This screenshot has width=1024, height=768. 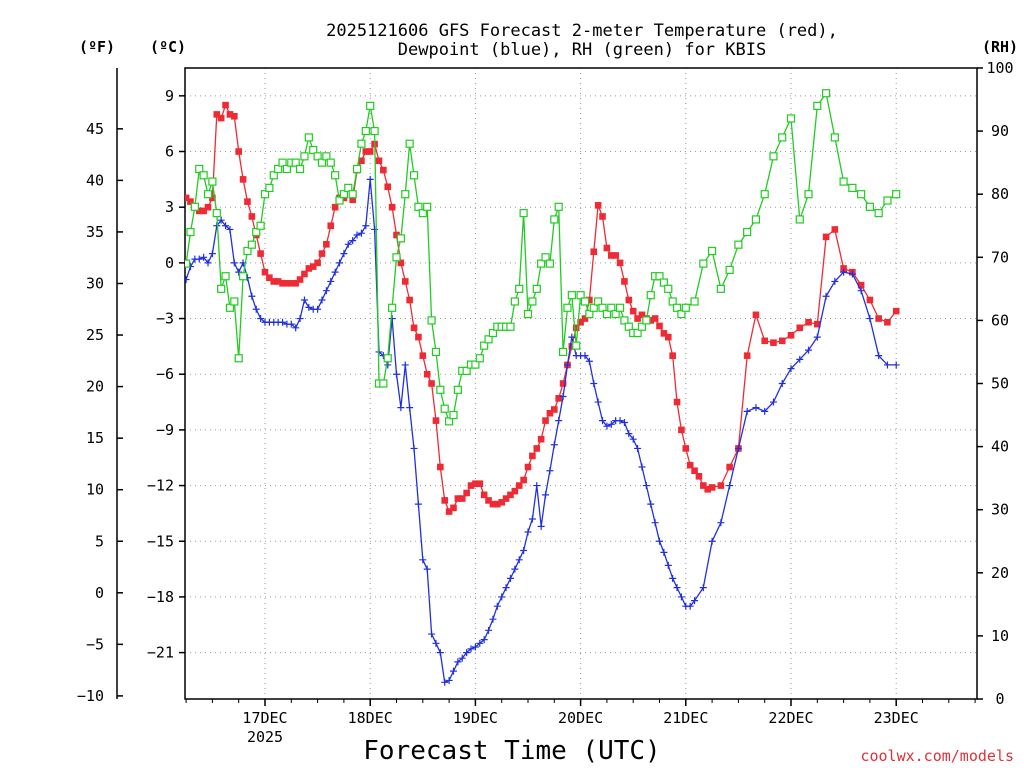 I want to click on fahrenheit-tick-label: −5, so click(x=95, y=644).